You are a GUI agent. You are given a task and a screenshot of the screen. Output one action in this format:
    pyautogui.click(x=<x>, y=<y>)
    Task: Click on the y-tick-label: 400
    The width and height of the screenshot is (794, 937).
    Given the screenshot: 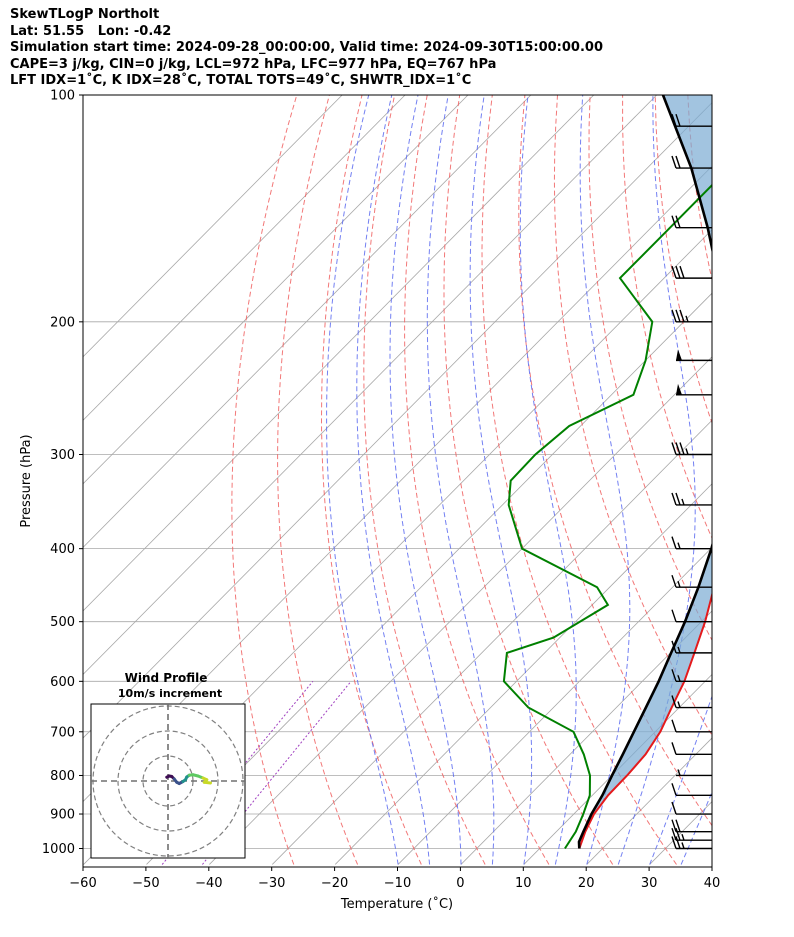 What is the action you would take?
    pyautogui.click(x=62, y=549)
    